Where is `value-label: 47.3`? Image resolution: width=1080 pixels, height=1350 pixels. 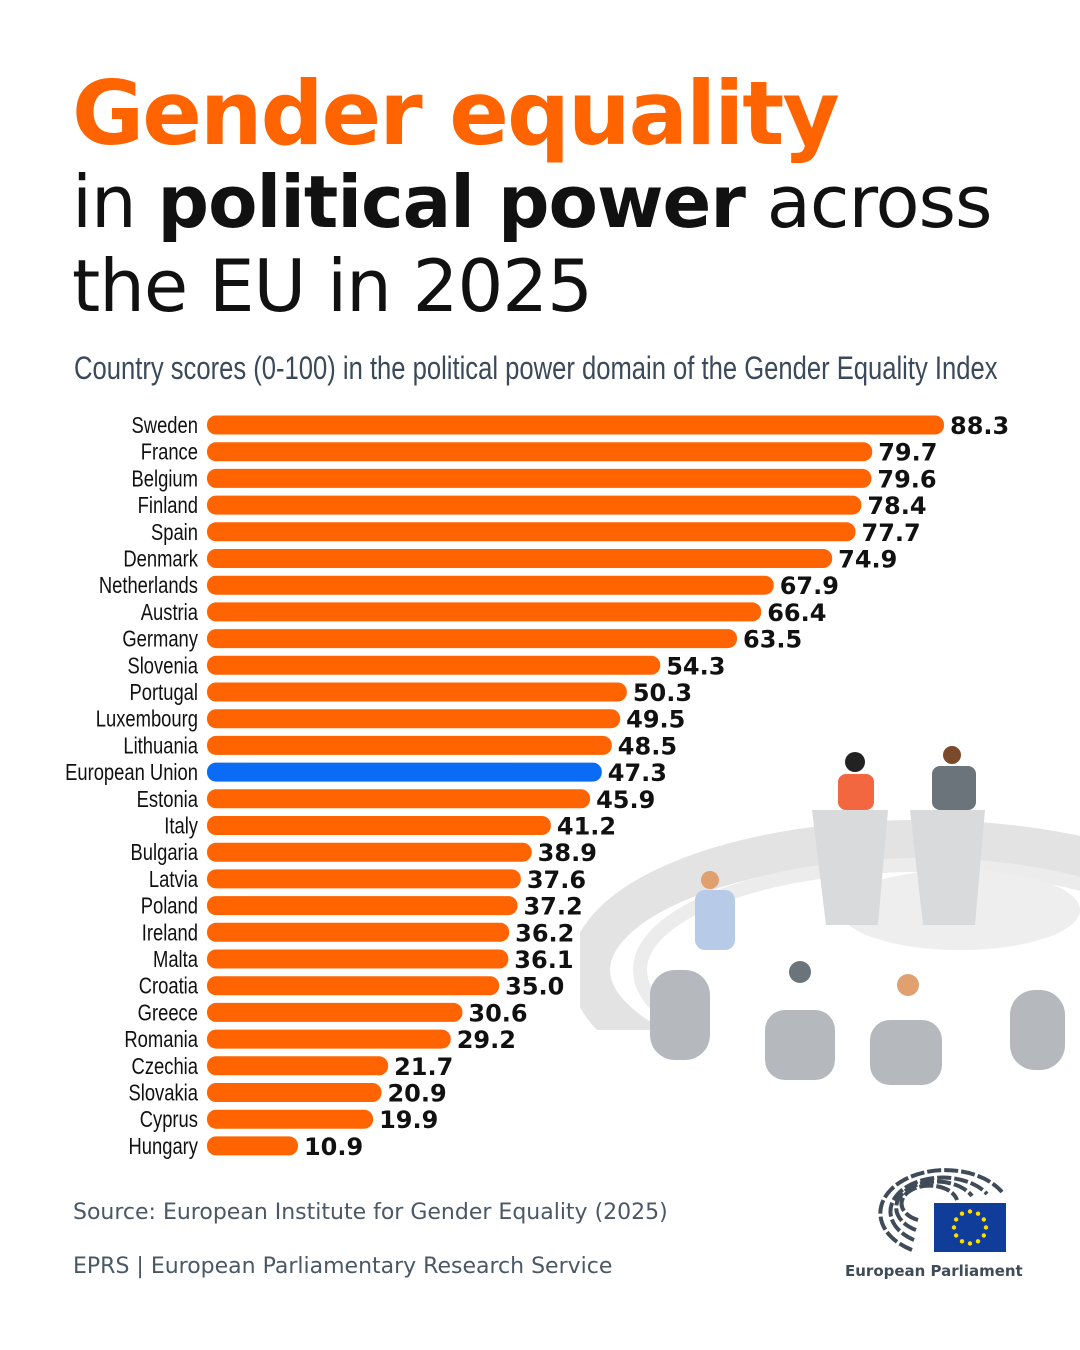
value-label: 47.3 is located at coordinates (637, 773).